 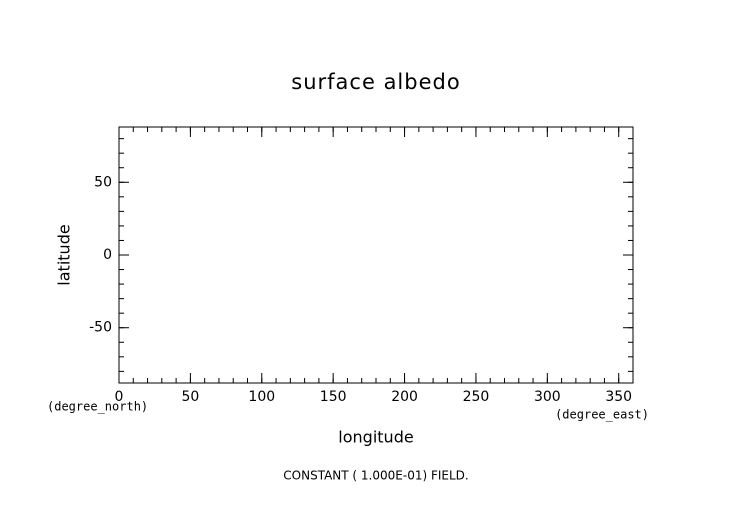 What do you see at coordinates (404, 397) in the screenshot?
I see `x-tick-label: 200` at bounding box center [404, 397].